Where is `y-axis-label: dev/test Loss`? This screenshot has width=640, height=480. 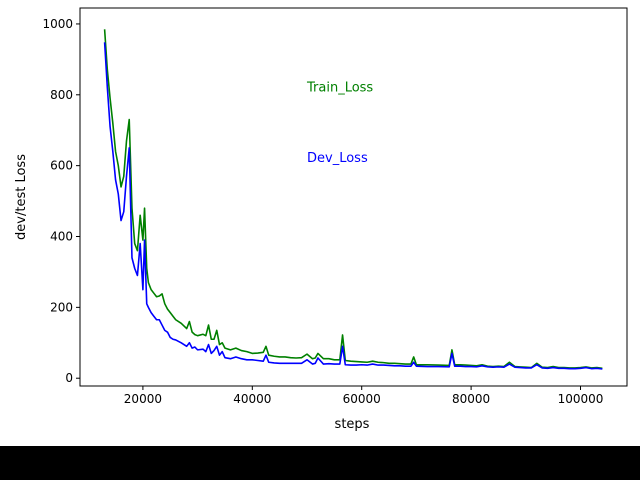
y-axis-label: dev/test Loss is located at coordinates (21, 197).